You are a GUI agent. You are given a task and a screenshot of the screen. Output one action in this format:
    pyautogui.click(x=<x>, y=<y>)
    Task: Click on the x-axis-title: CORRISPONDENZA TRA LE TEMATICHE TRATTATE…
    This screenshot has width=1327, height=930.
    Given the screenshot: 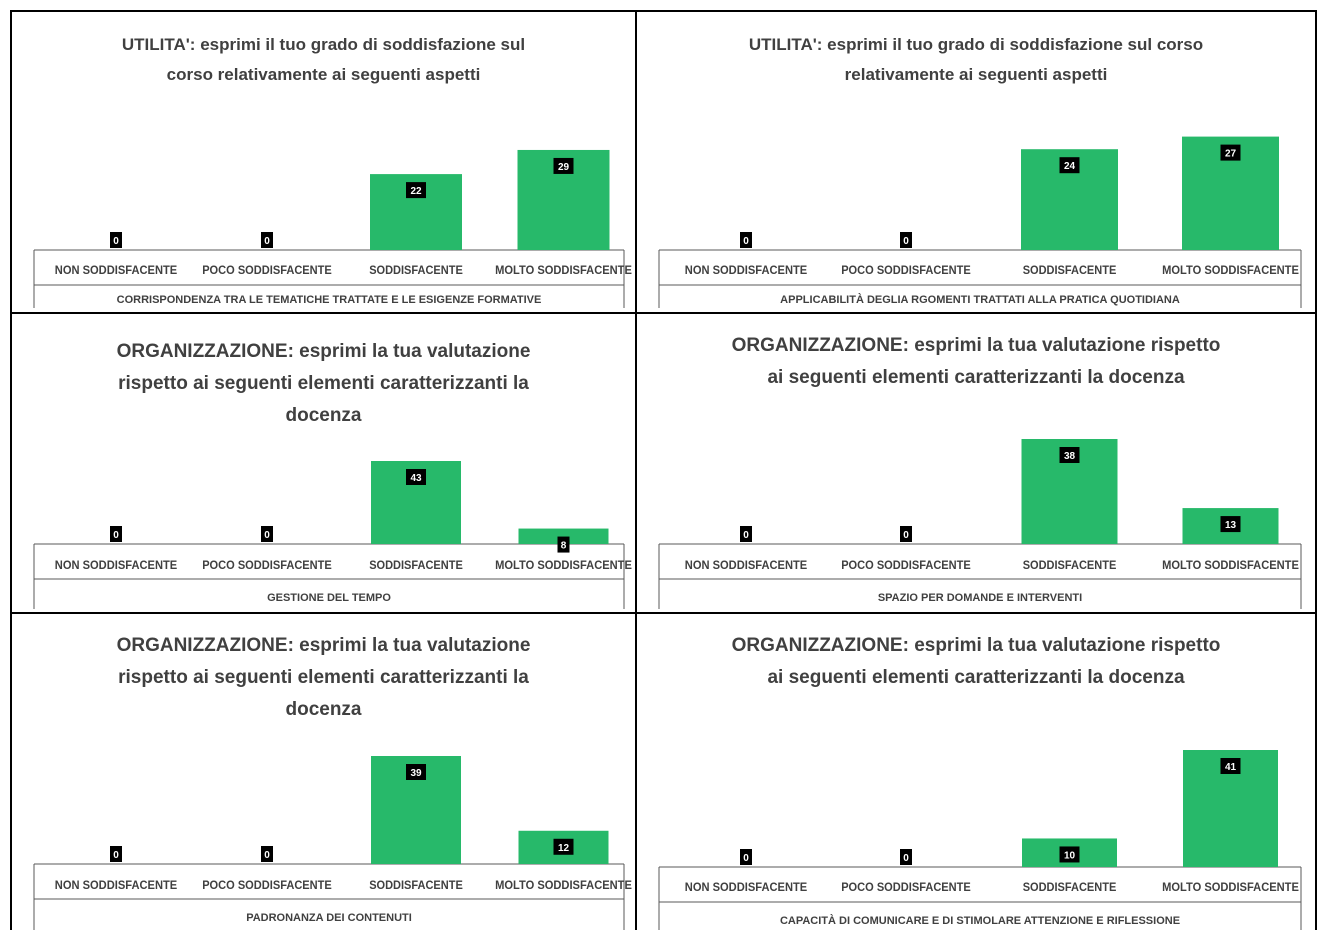 What is the action you would take?
    pyautogui.click(x=329, y=300)
    